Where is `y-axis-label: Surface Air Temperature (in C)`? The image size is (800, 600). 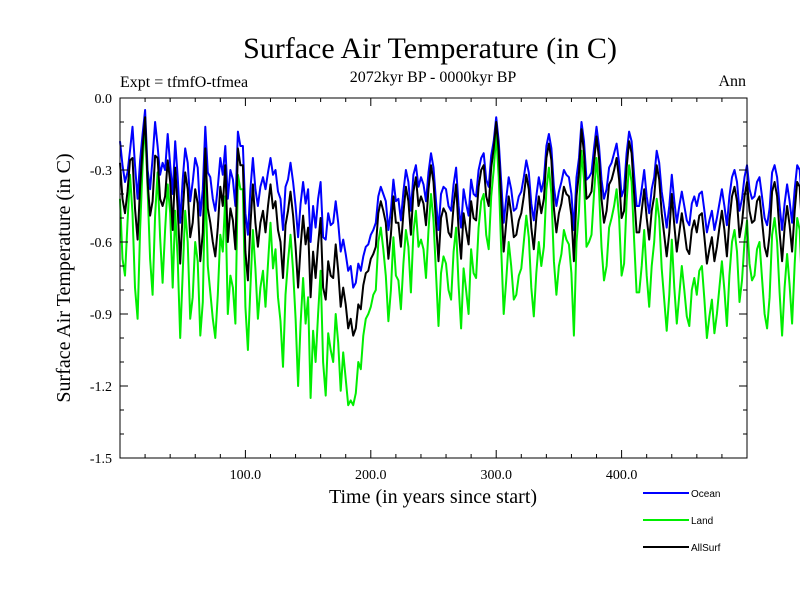 y-axis-label: Surface Air Temperature (in C) is located at coordinates (64, 277).